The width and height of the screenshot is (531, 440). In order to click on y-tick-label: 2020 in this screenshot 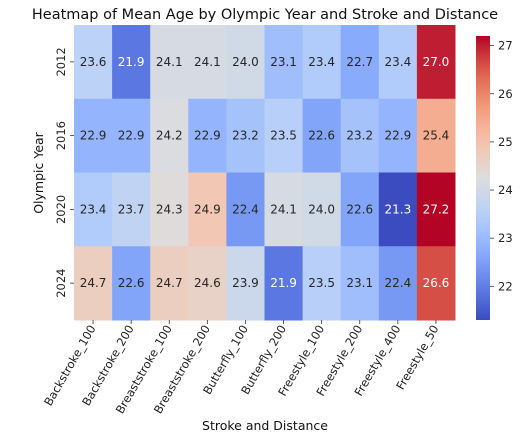, I will do `click(61, 209)`.